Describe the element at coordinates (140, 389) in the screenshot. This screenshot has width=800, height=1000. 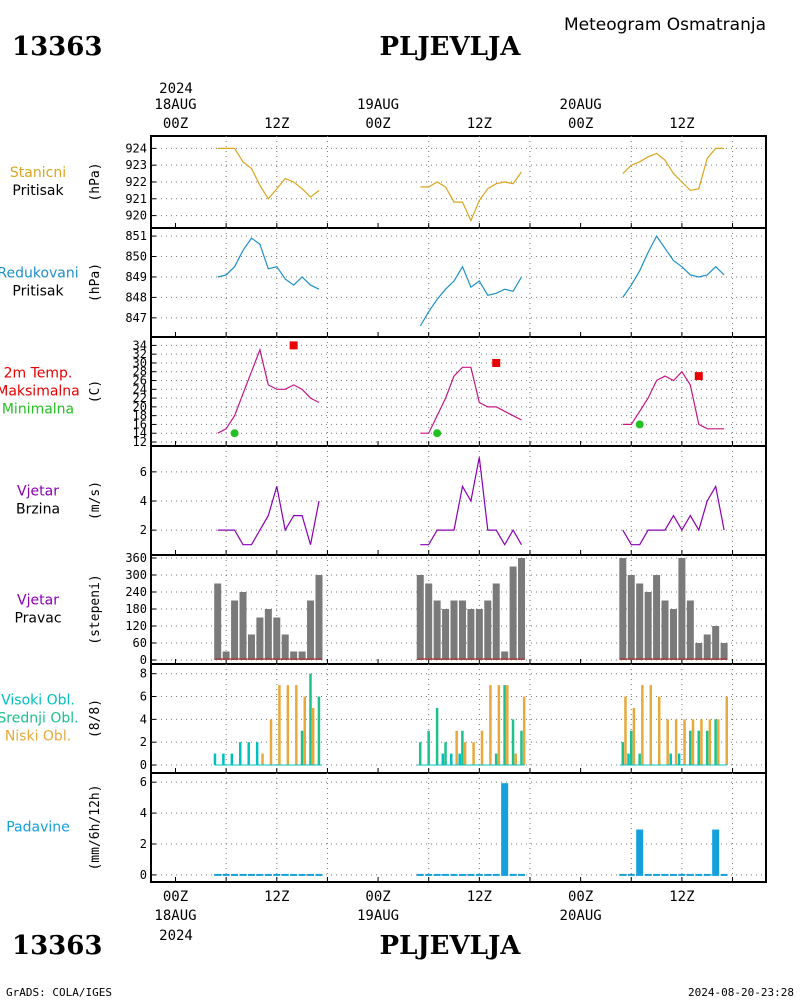
I see `y-tick-label: 24` at that location.